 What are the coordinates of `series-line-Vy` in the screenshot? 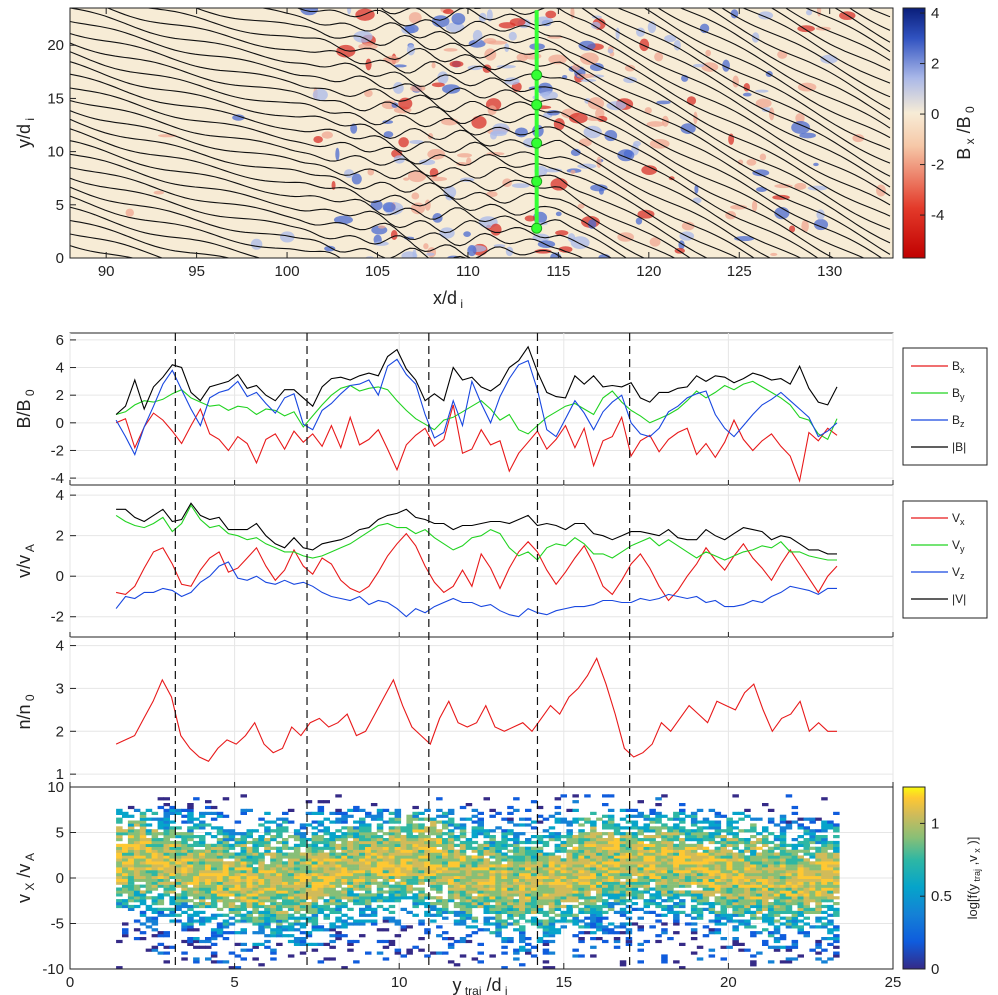 It's located at (476, 532).